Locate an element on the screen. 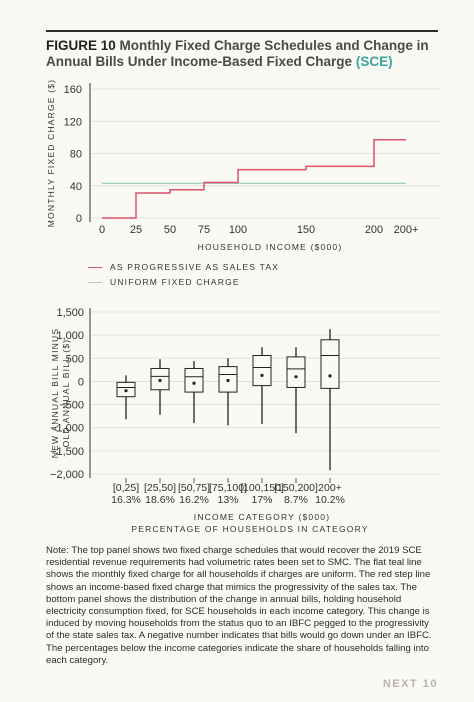 This screenshot has height=702, width=474. legend-item-uniform: UNIFORM FIXED CHARGE is located at coordinates (164, 282).